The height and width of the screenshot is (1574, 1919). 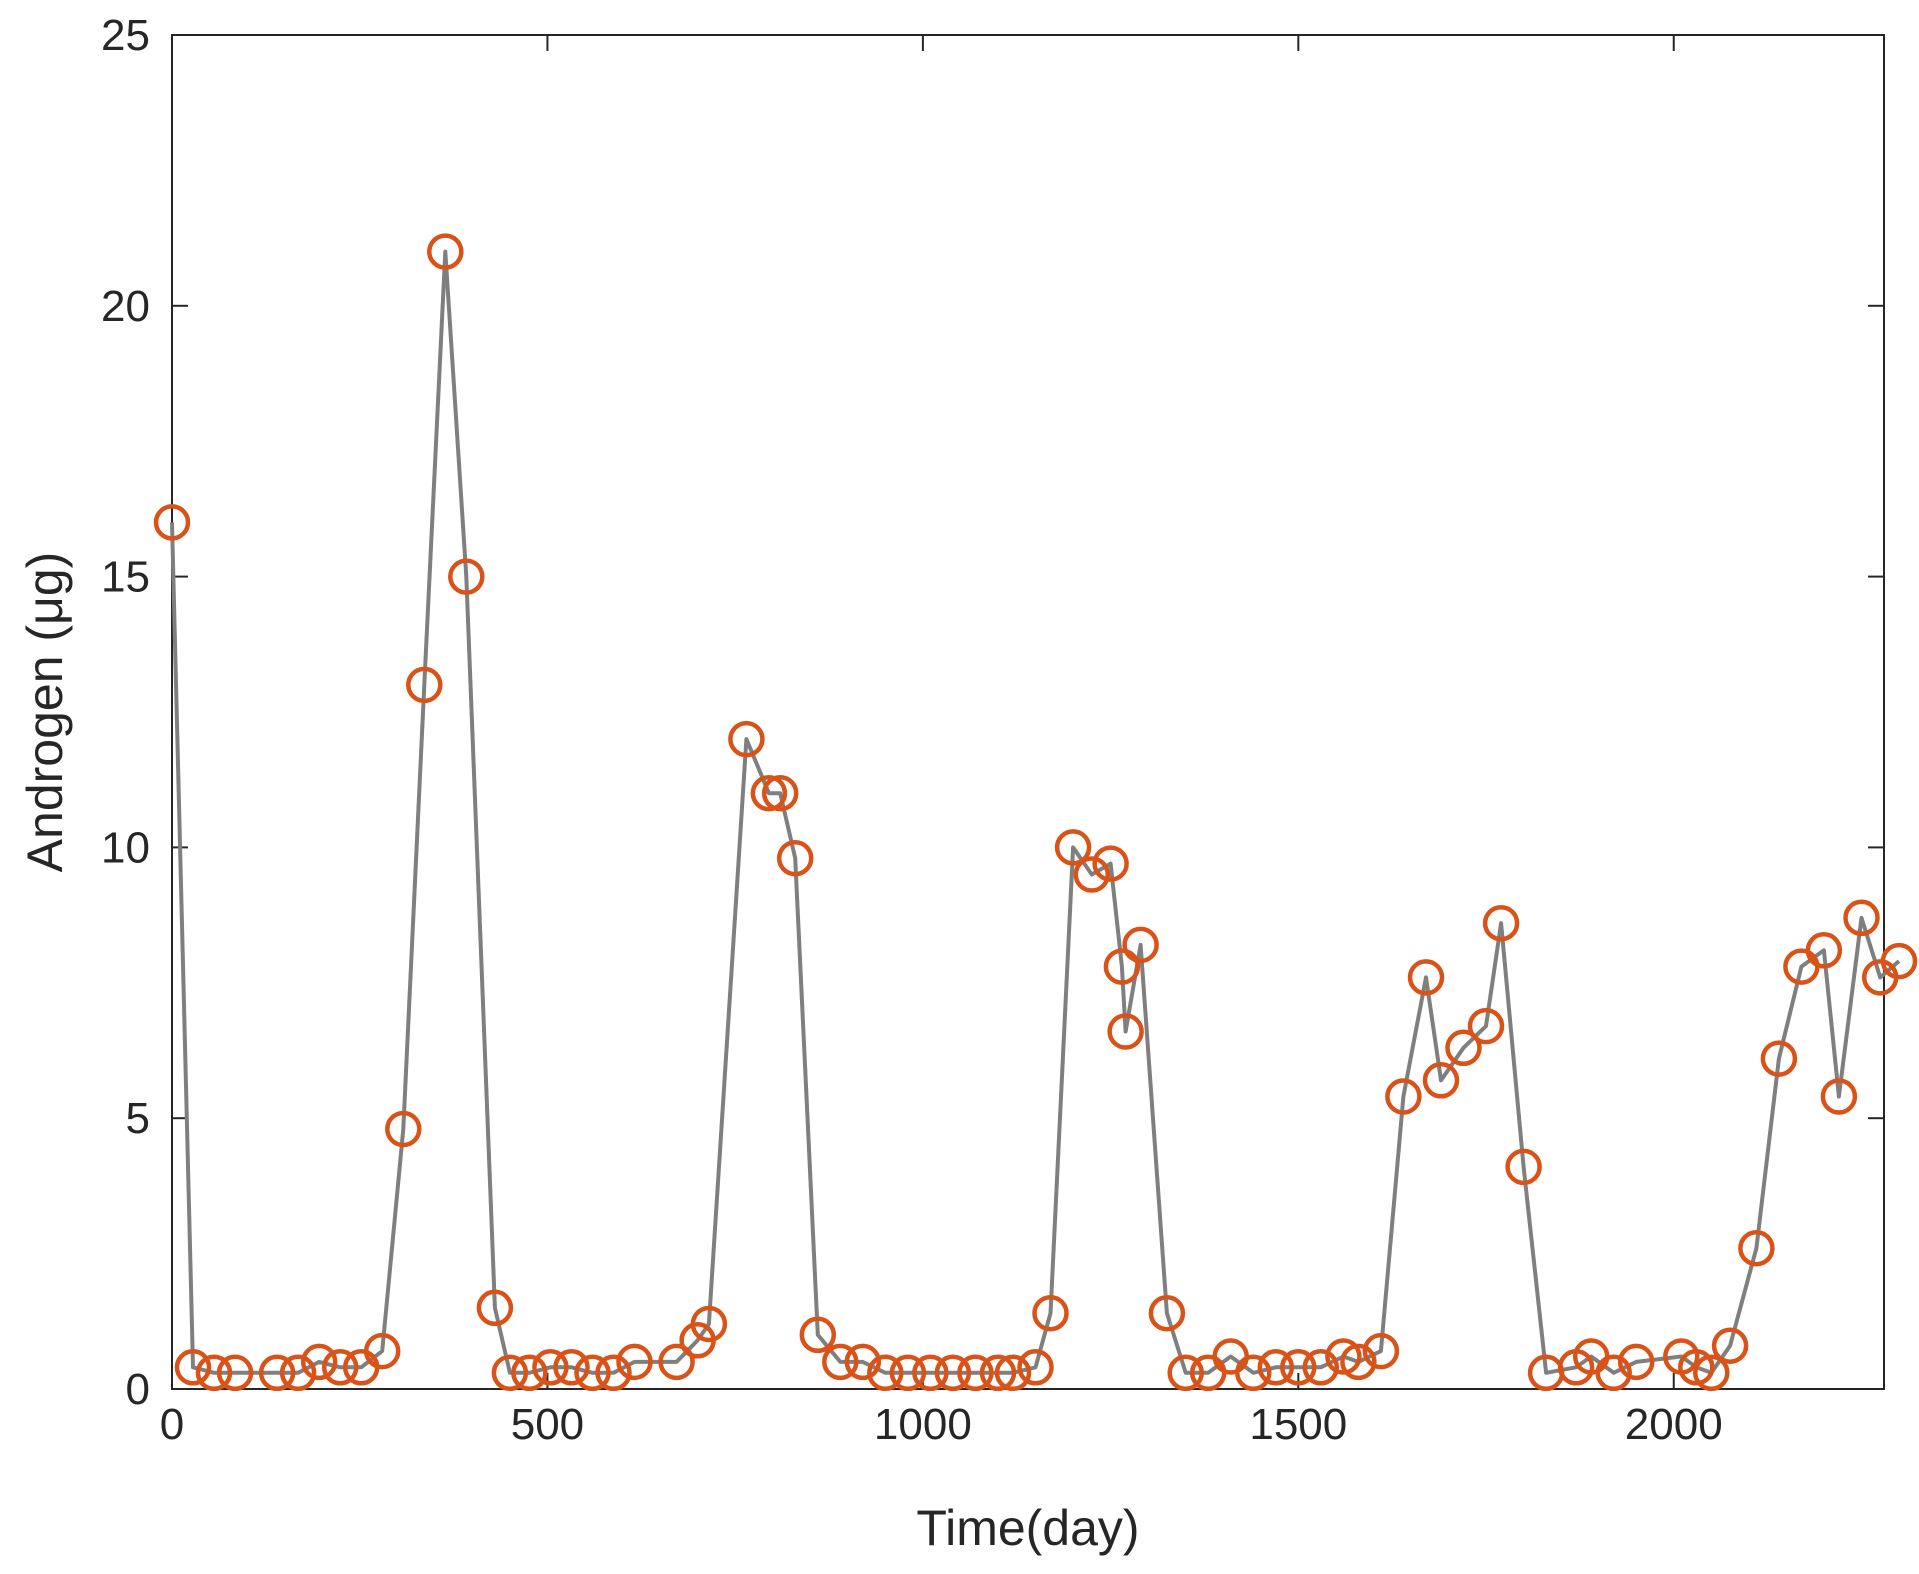 What do you see at coordinates (125, 577) in the screenshot?
I see `y-tick-label: 15` at bounding box center [125, 577].